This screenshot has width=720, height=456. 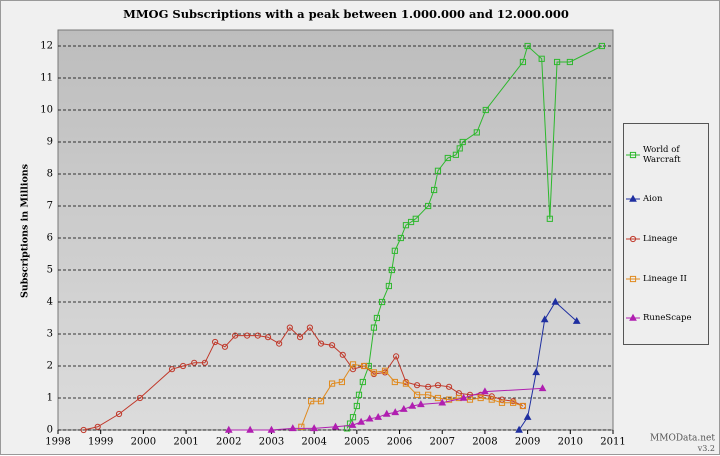 I want to click on y-tick-label: 6, so click(x=50, y=238).